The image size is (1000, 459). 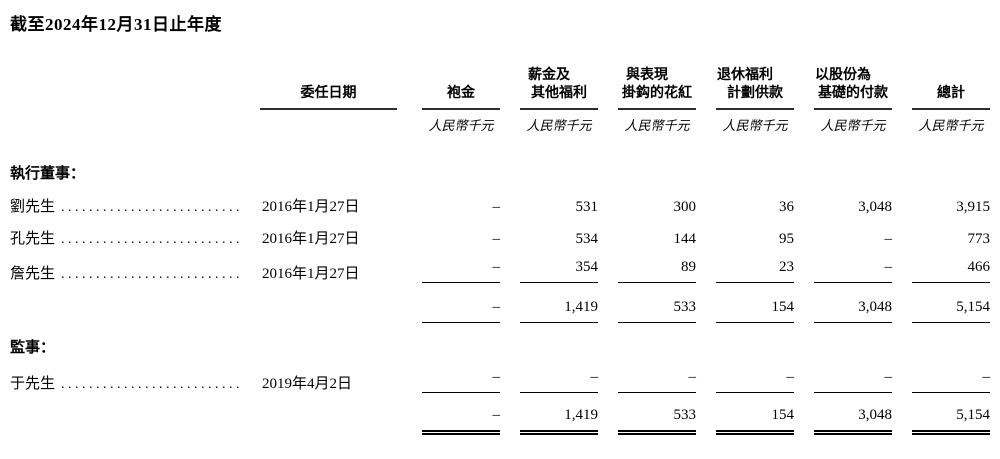 I want to click on section-supervisors: 監事：, so click(x=33, y=347).